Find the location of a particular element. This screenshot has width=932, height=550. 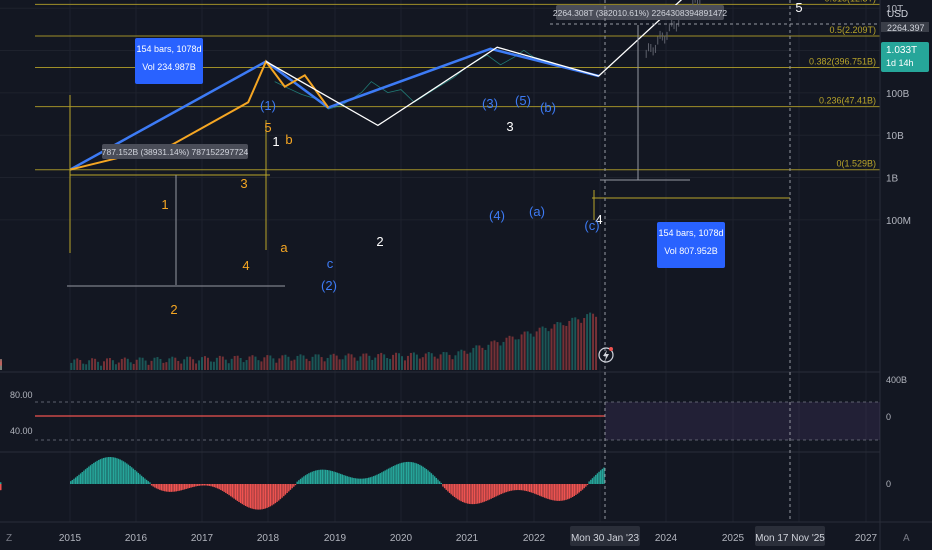

wave-label: 5 is located at coordinates (798, 7).